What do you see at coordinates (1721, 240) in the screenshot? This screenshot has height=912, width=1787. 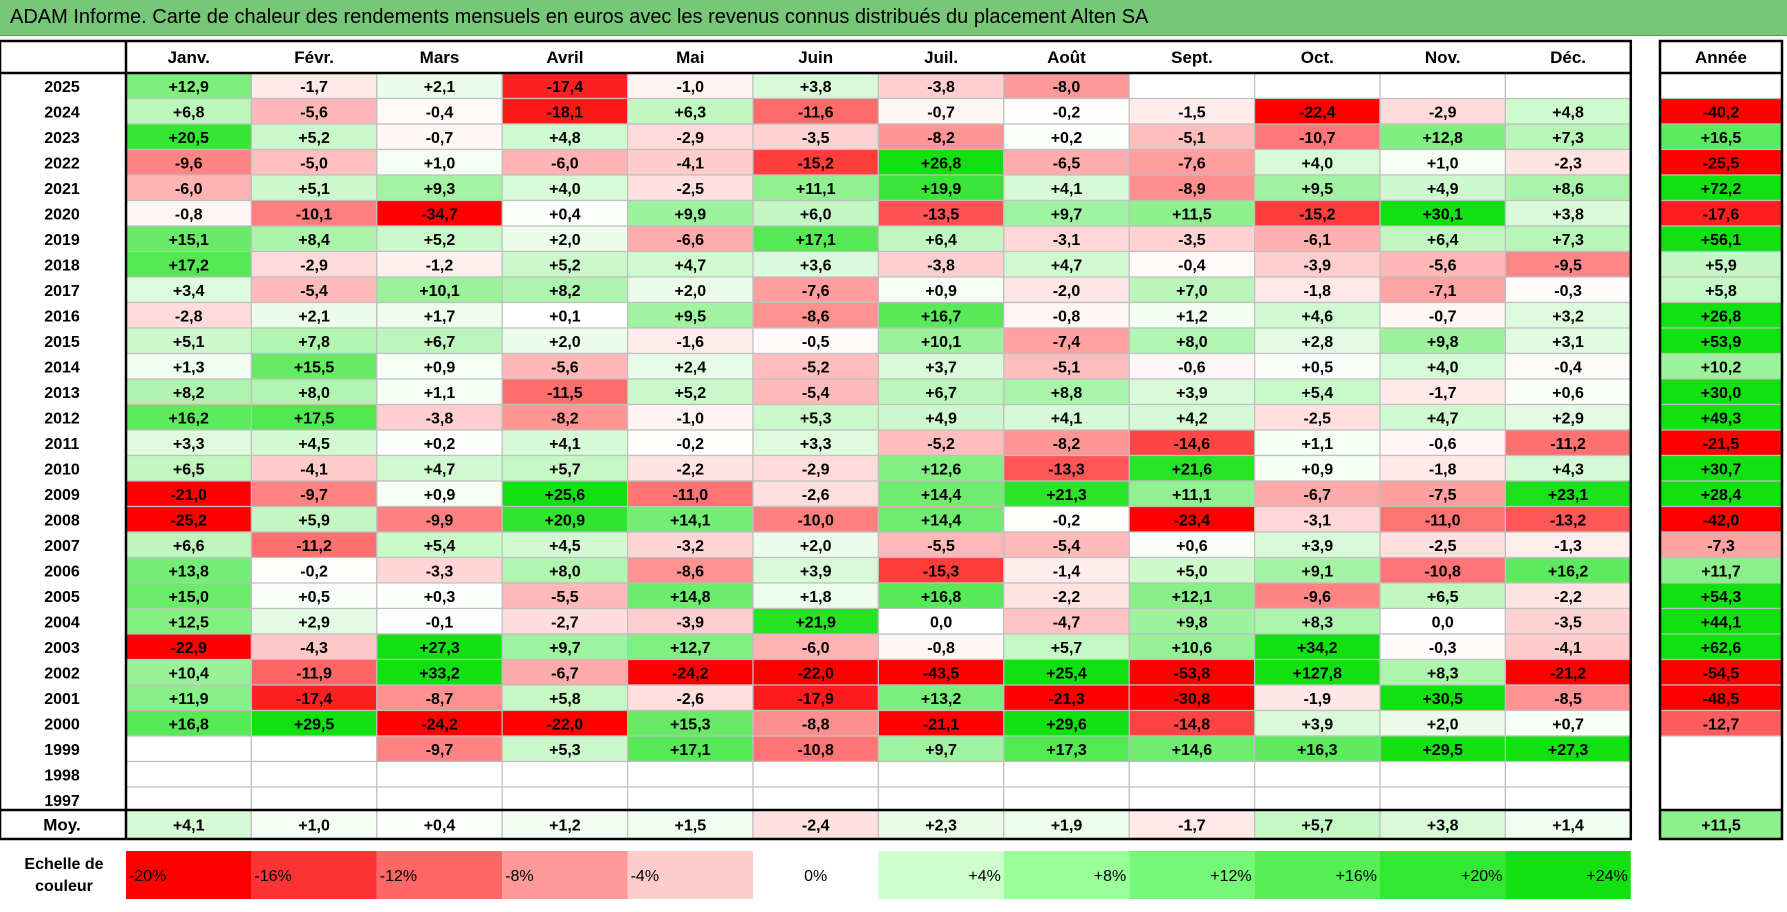 I see `annual-value: +56,1` at bounding box center [1721, 240].